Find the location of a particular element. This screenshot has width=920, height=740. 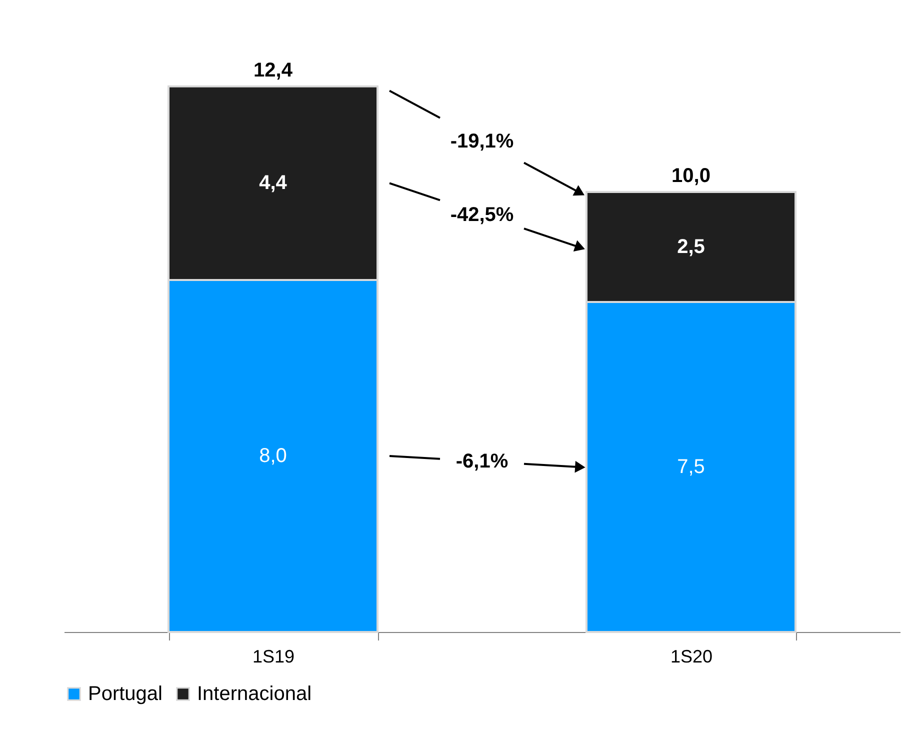

legend-label: Portugal is located at coordinates (125, 694).